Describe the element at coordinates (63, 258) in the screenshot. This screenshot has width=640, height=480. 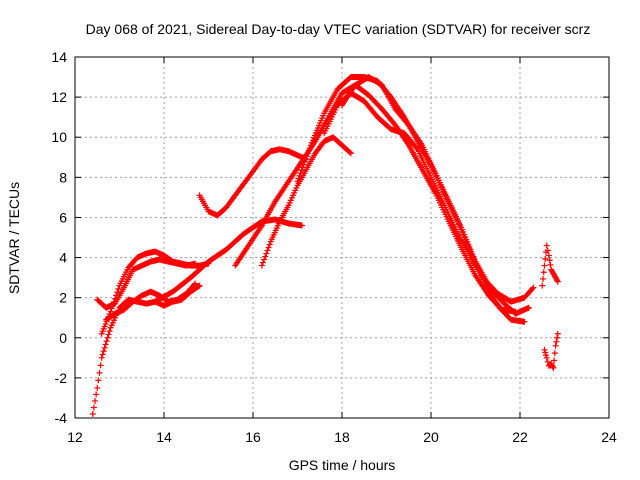
I see `y-tick-label: 4` at that location.